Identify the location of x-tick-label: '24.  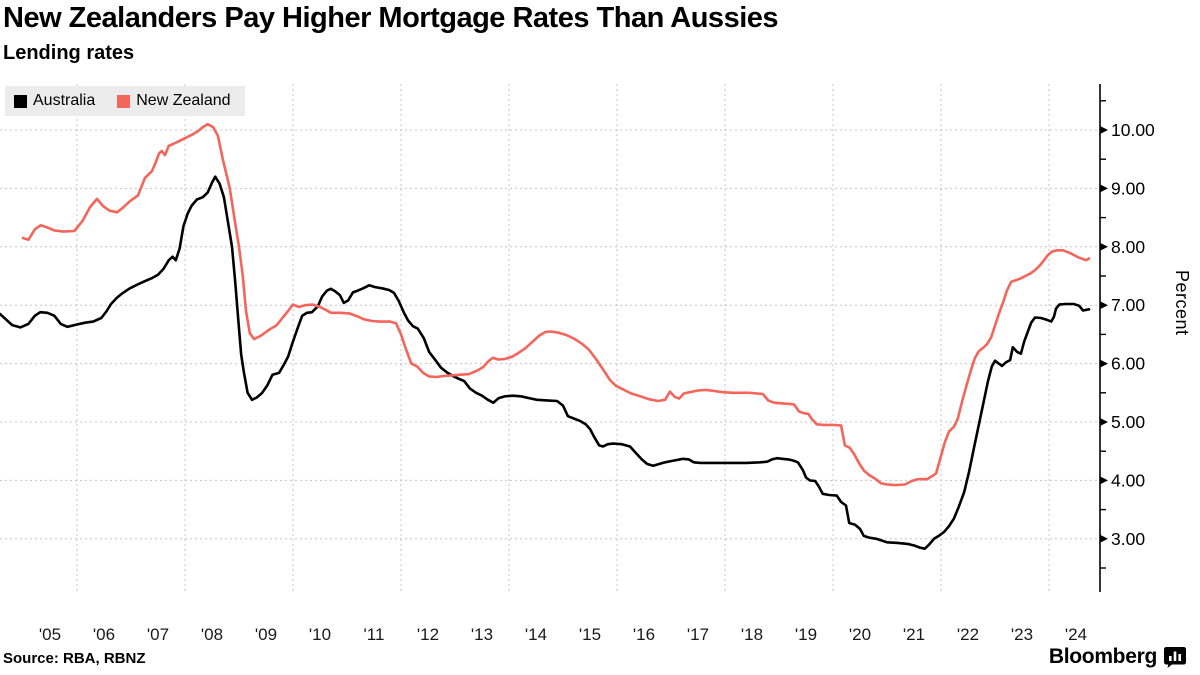
(1076, 634).